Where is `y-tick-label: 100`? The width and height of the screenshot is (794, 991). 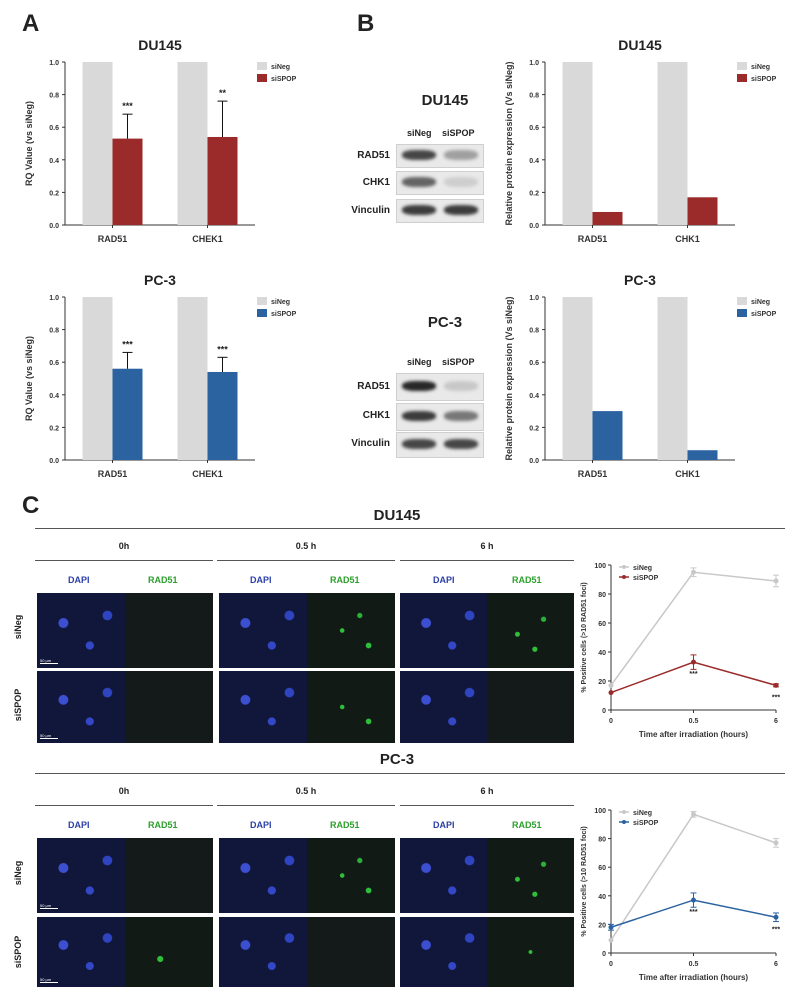
y-tick-label: 100 is located at coordinates (600, 566).